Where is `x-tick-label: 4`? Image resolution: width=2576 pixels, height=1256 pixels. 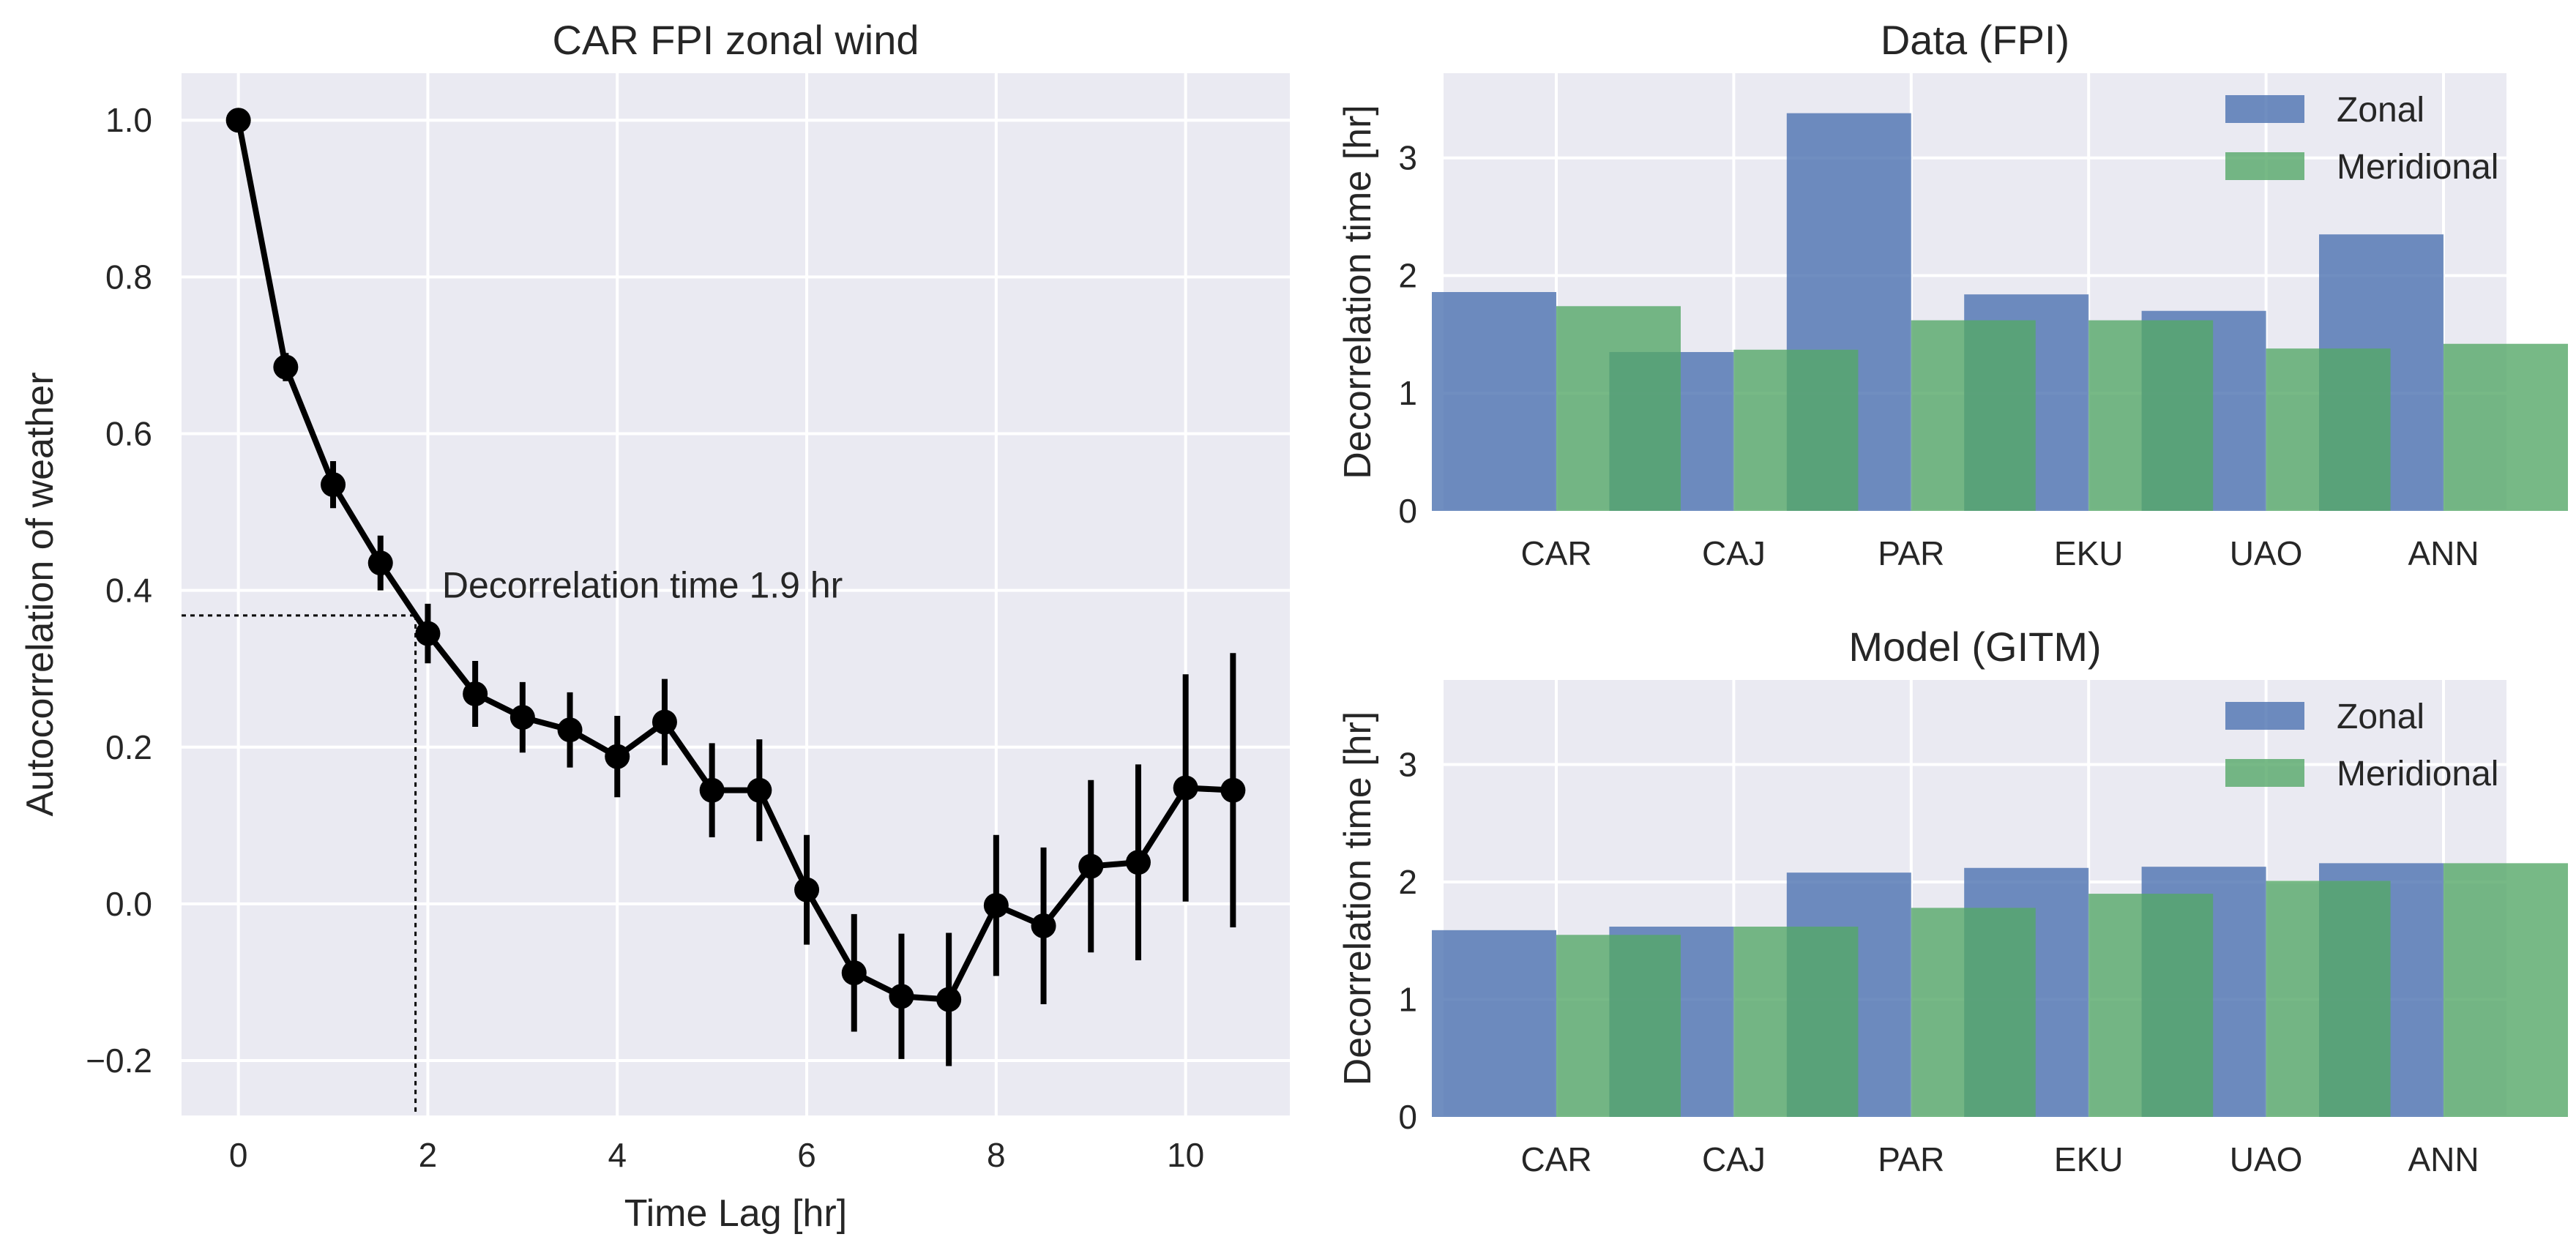
x-tick-label: 4 is located at coordinates (617, 1155).